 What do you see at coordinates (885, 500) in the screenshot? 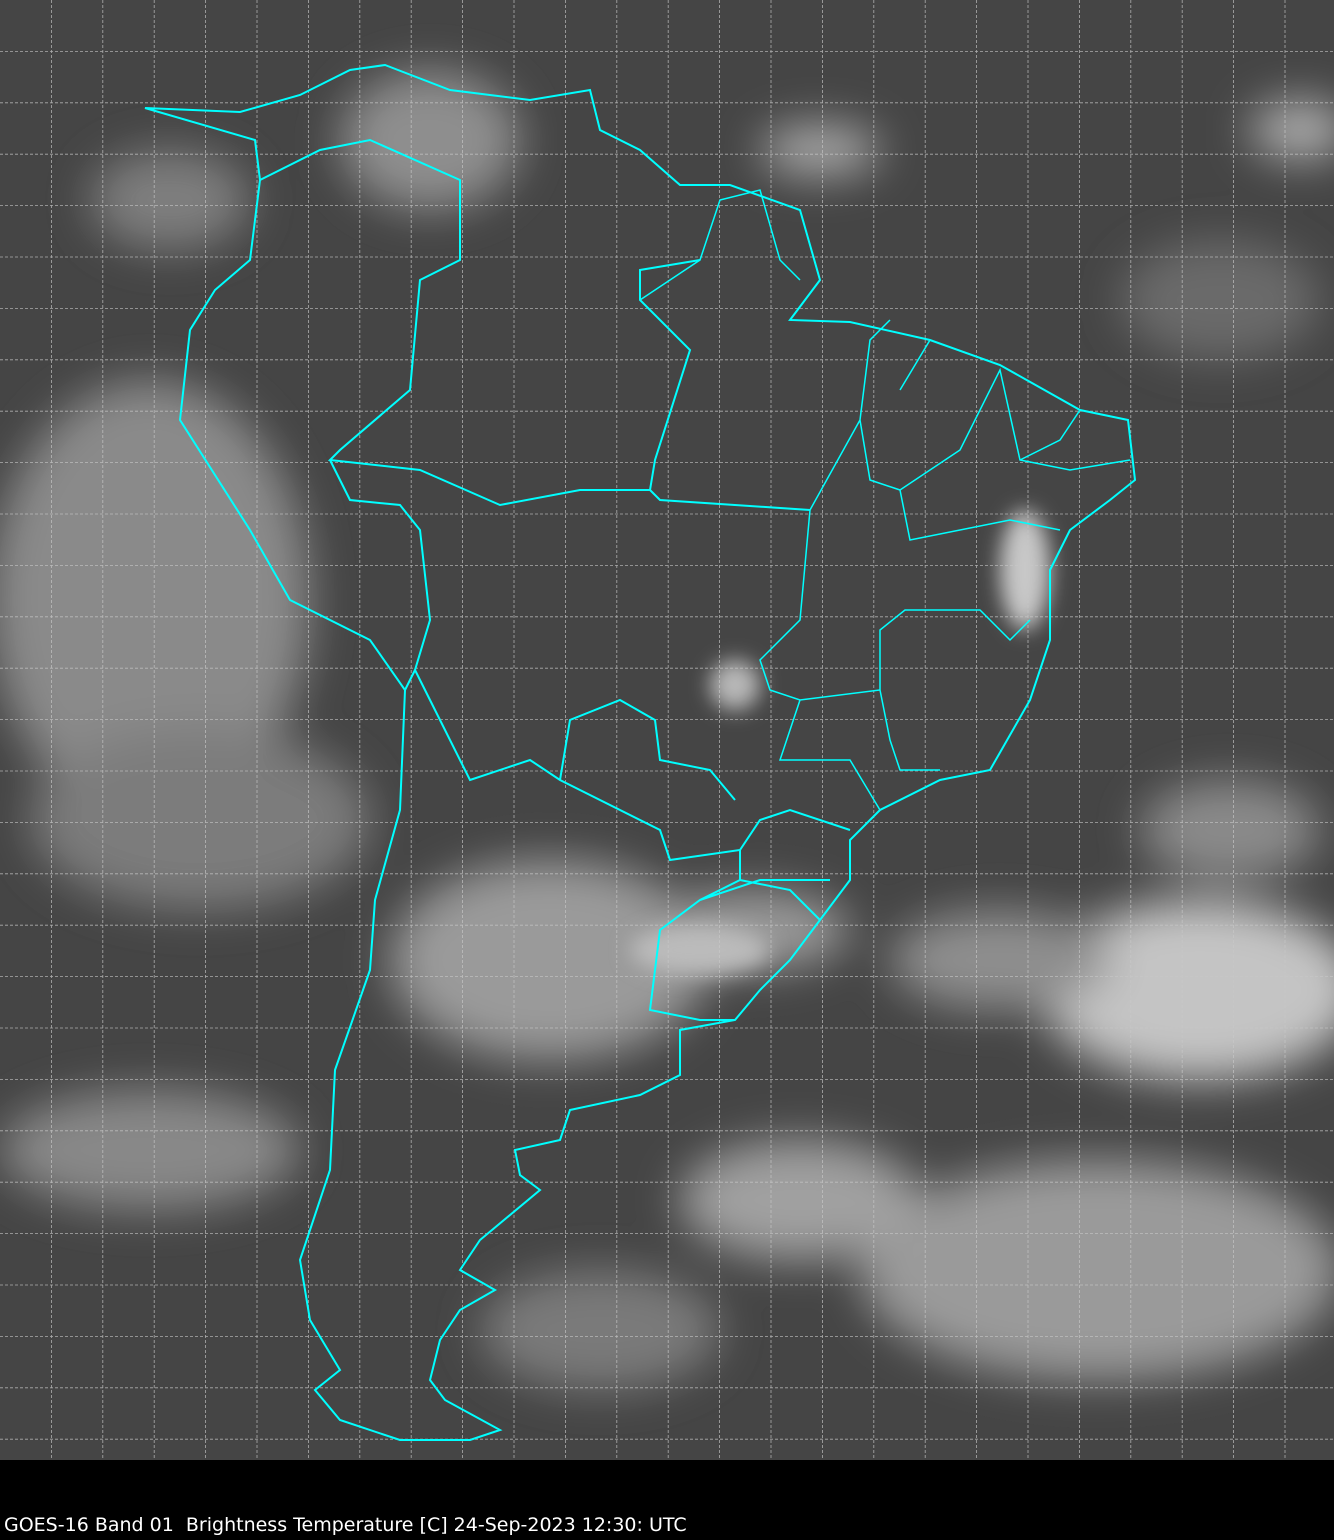
I see `state-borders` at bounding box center [885, 500].